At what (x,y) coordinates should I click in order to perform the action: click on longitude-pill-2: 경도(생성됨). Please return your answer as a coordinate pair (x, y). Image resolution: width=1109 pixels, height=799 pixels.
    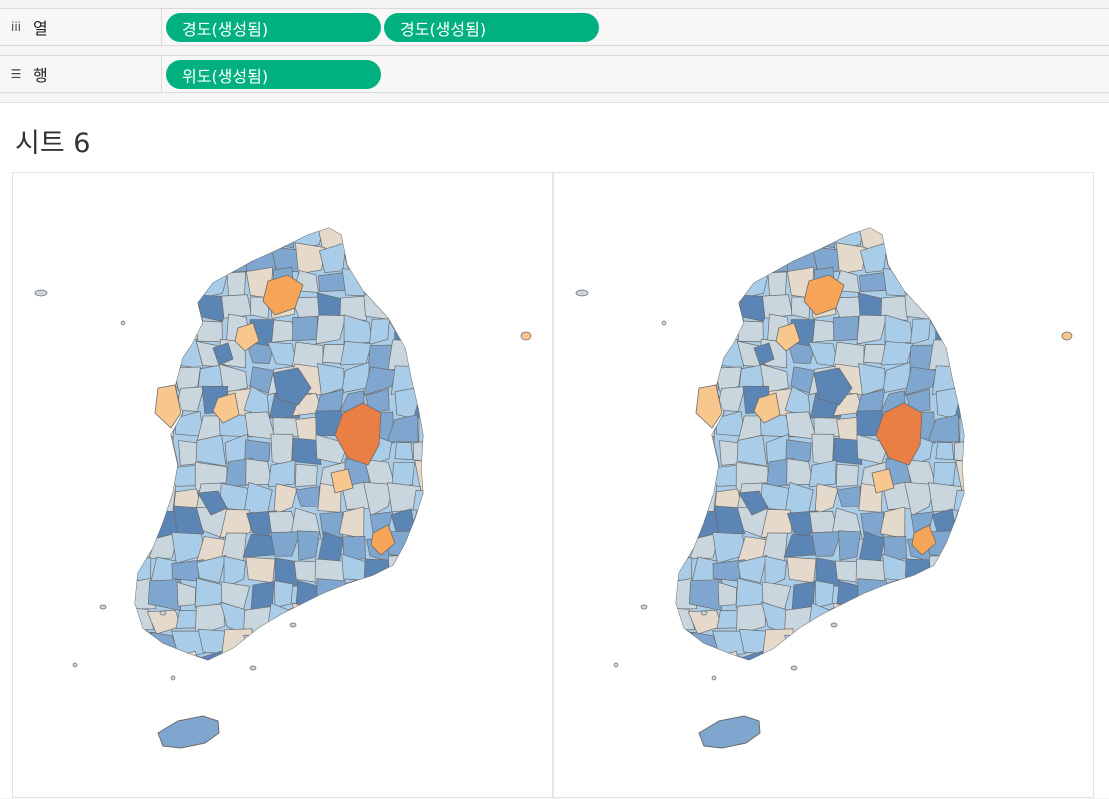
    Looking at the image, I should click on (491, 27).